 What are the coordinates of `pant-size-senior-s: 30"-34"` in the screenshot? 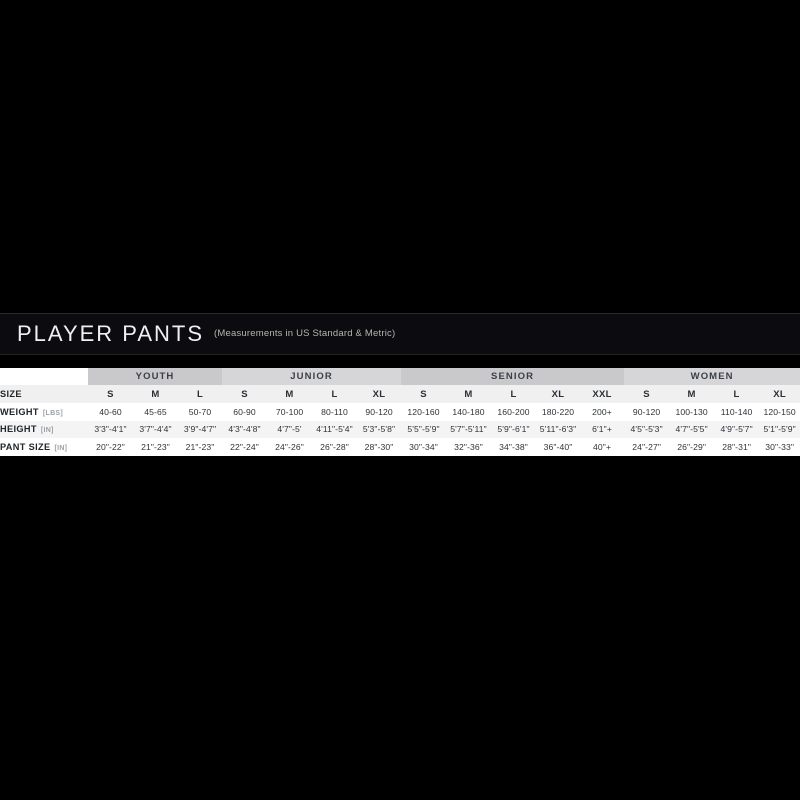 It's located at (424, 447).